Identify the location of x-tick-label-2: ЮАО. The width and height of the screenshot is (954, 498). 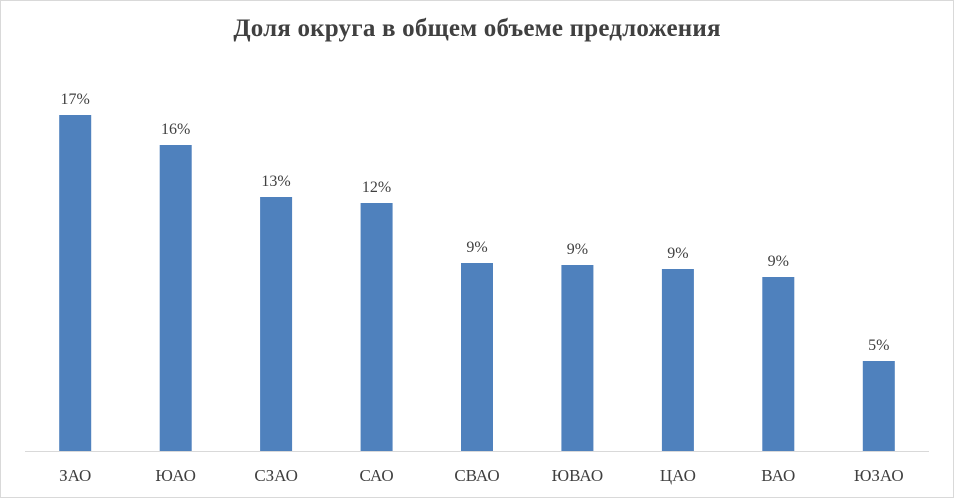
(175, 475).